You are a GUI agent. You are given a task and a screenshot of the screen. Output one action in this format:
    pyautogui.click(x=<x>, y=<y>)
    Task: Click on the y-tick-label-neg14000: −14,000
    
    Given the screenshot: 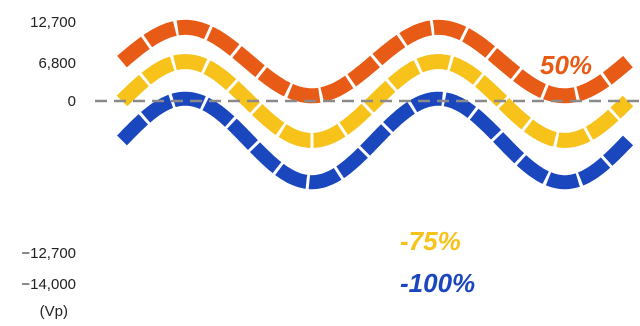 What is the action you would take?
    pyautogui.click(x=48, y=284)
    